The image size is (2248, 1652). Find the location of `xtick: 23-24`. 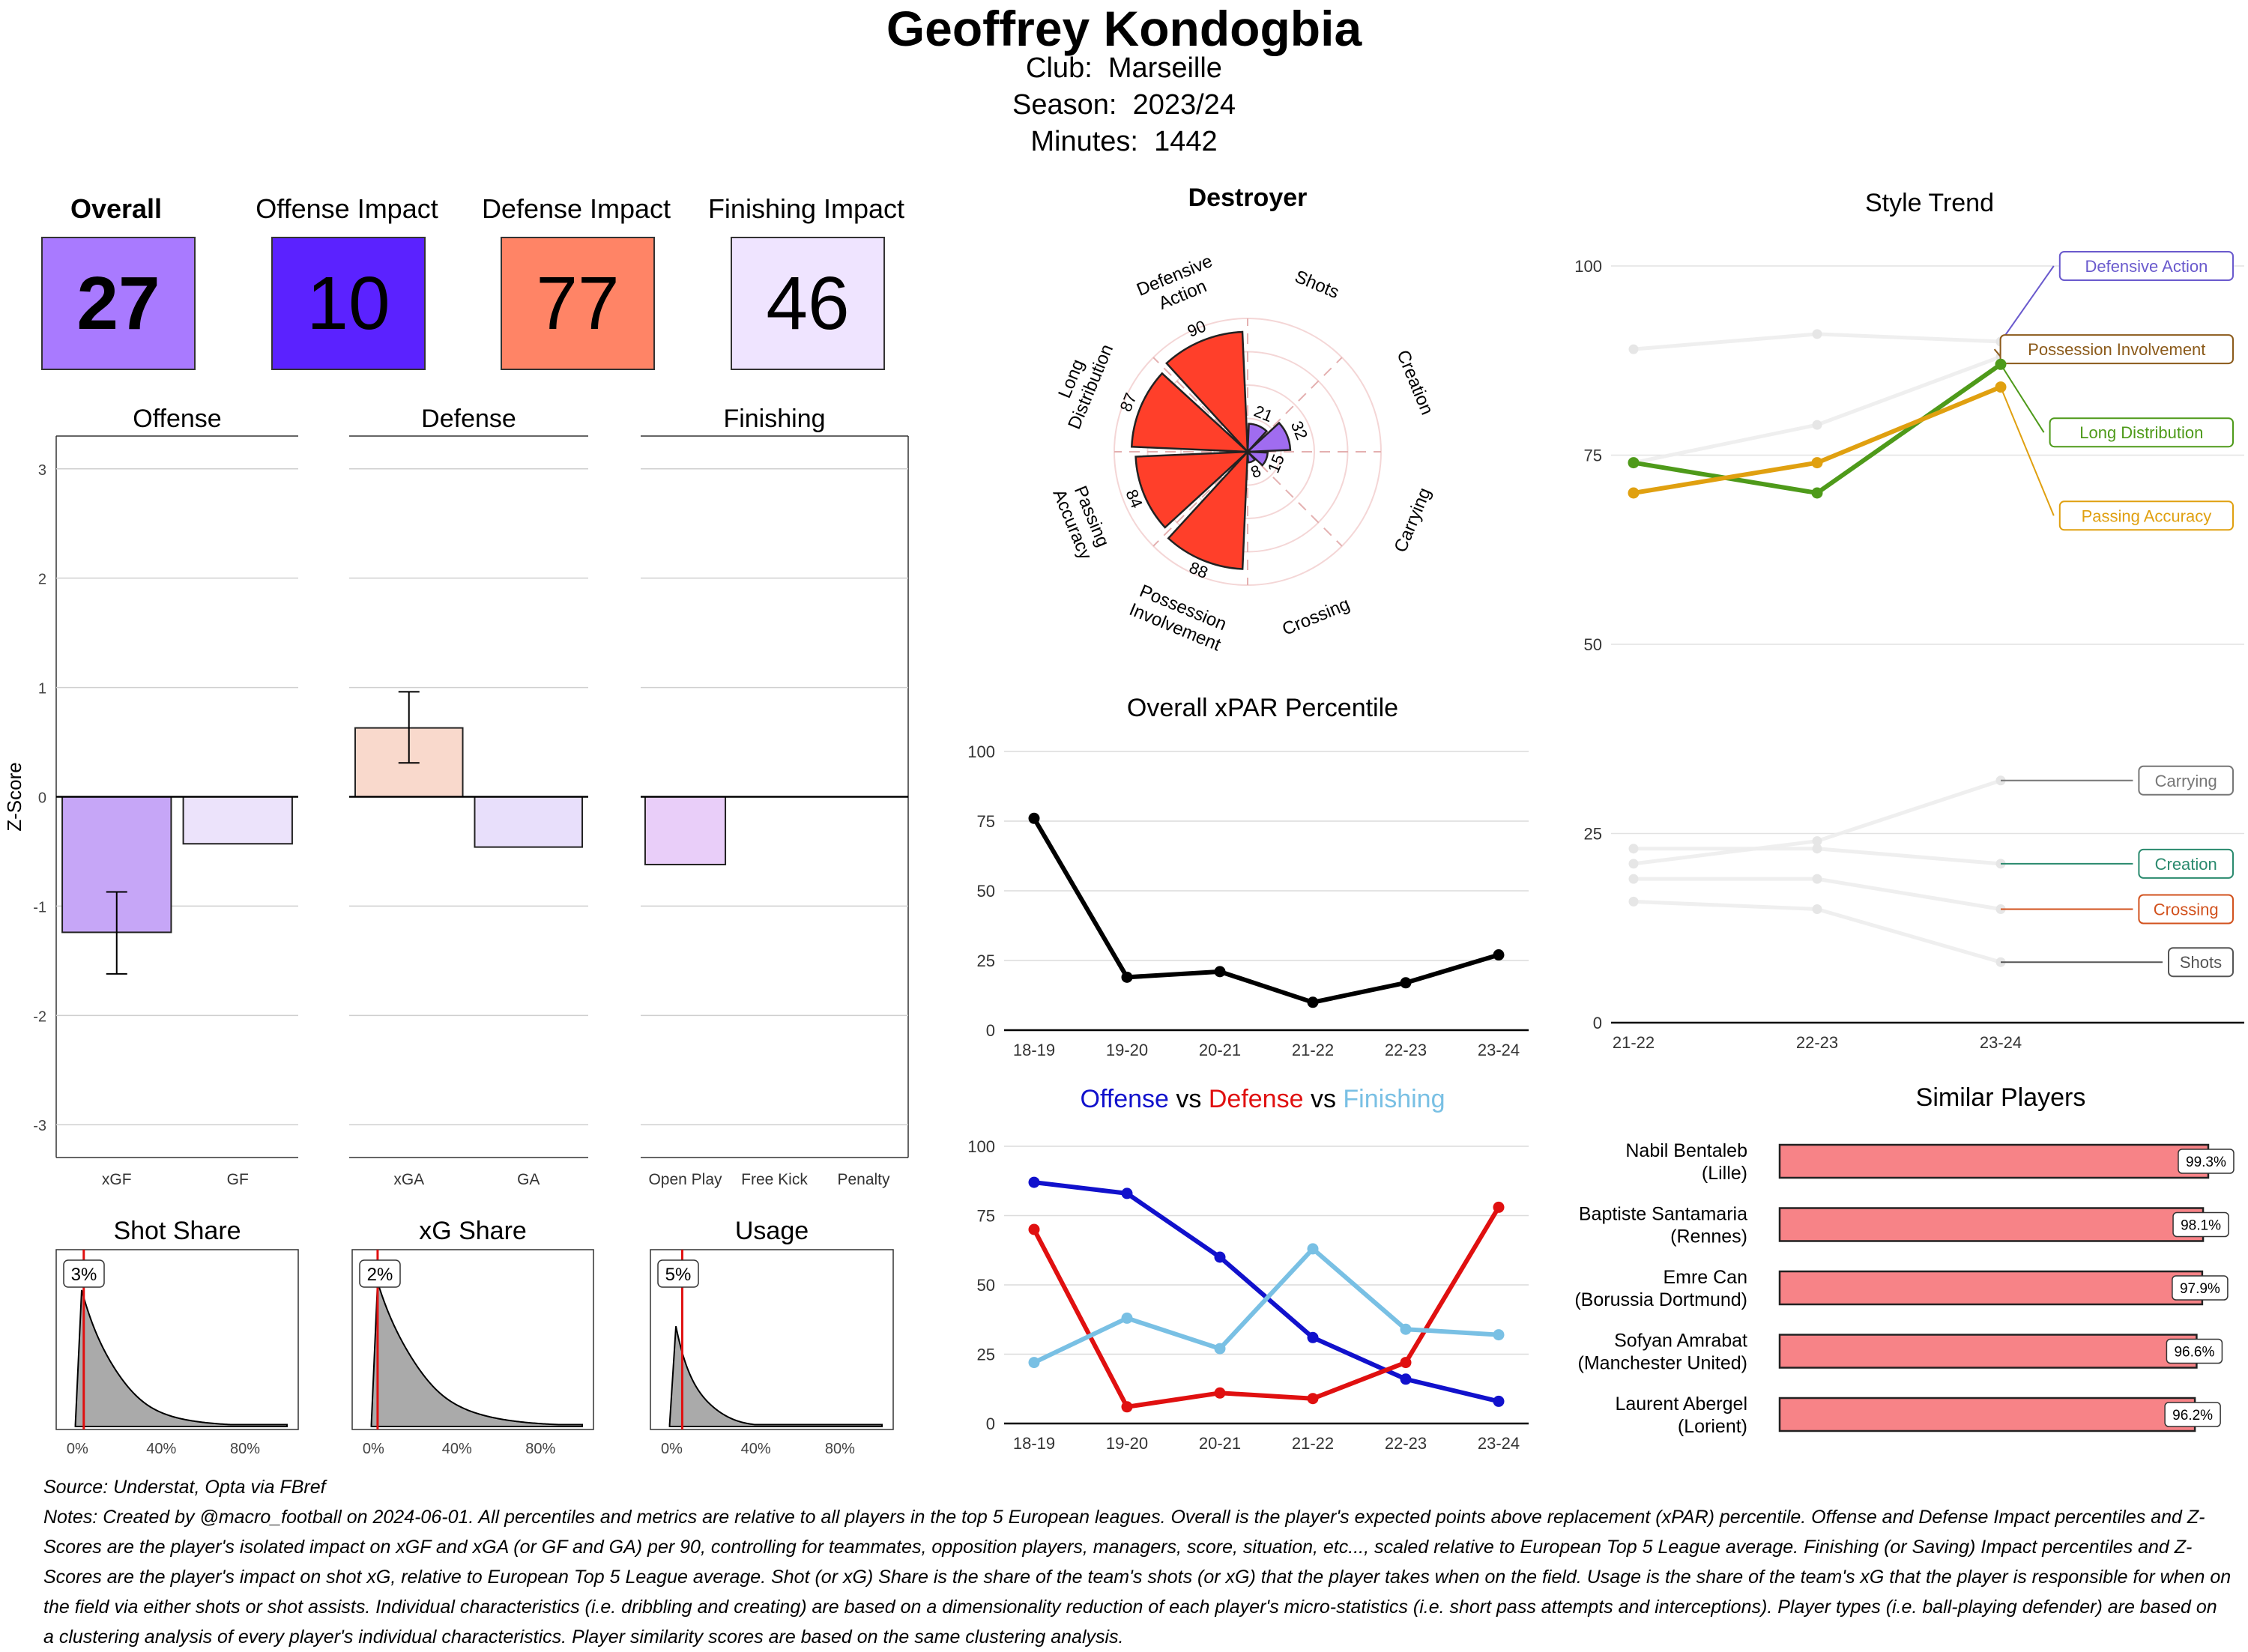

xtick: 23-24 is located at coordinates (1499, 1443).